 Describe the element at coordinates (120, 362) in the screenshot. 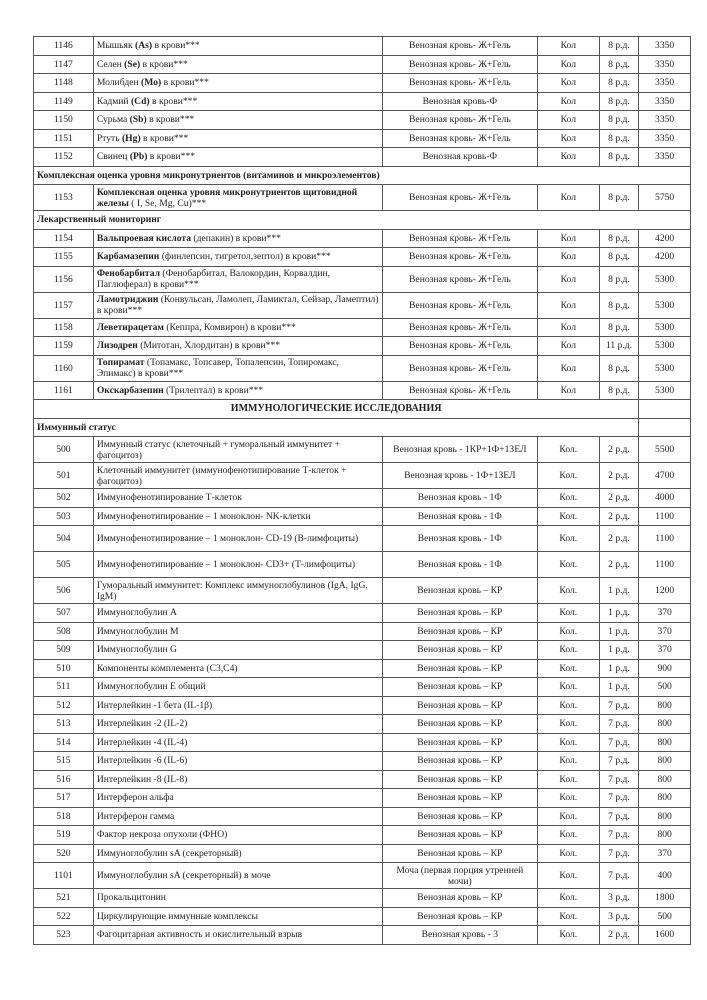

I see `item-name-part: Топирамат` at that location.